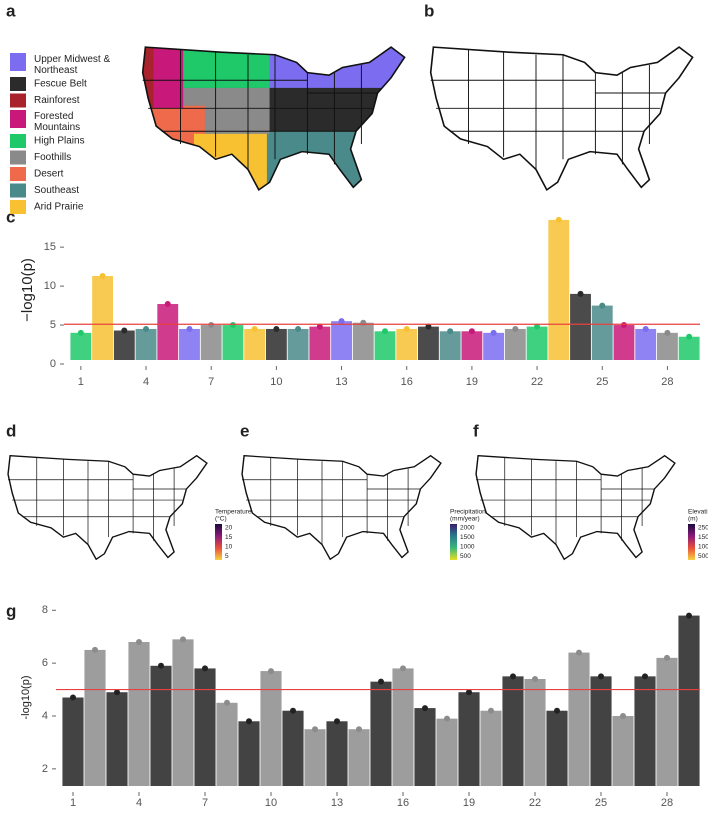  Describe the element at coordinates (233, 512) in the screenshot. I see `colorbar-title: Temperature` at that location.